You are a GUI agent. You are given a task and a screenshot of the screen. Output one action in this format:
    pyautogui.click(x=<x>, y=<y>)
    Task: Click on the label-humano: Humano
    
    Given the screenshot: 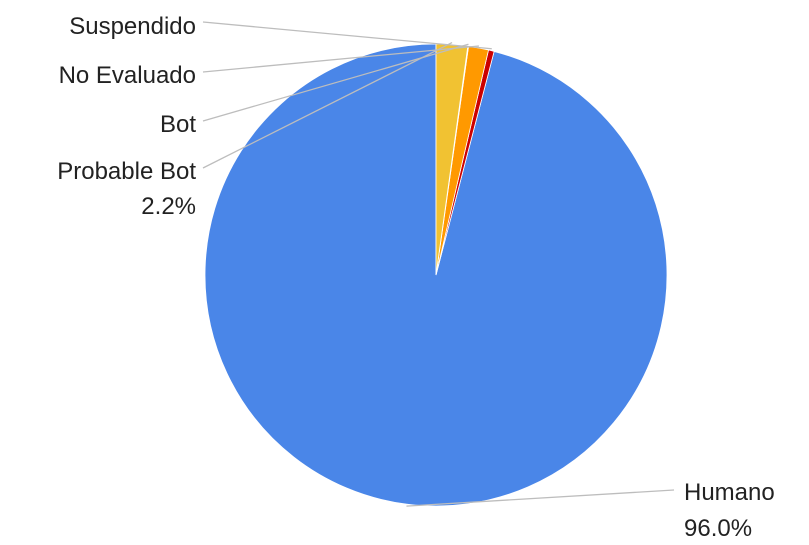 What is the action you would take?
    pyautogui.click(x=729, y=492)
    